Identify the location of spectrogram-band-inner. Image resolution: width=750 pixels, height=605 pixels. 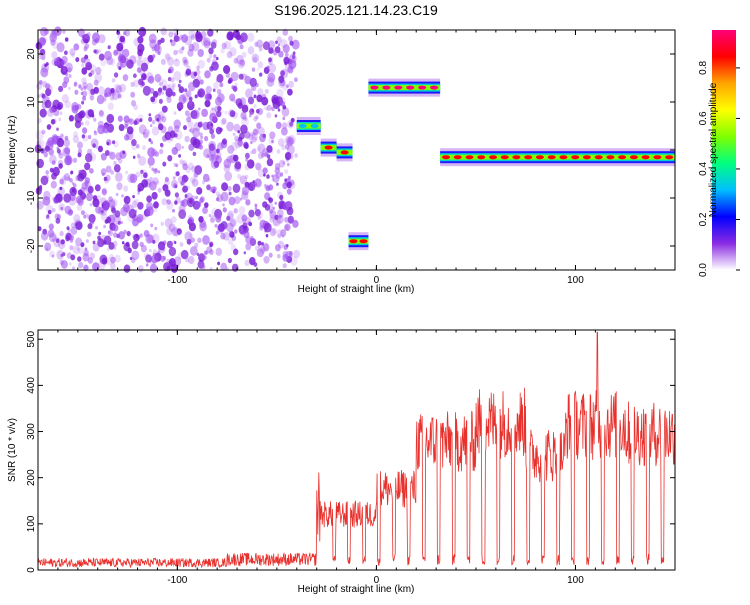
(358, 241).